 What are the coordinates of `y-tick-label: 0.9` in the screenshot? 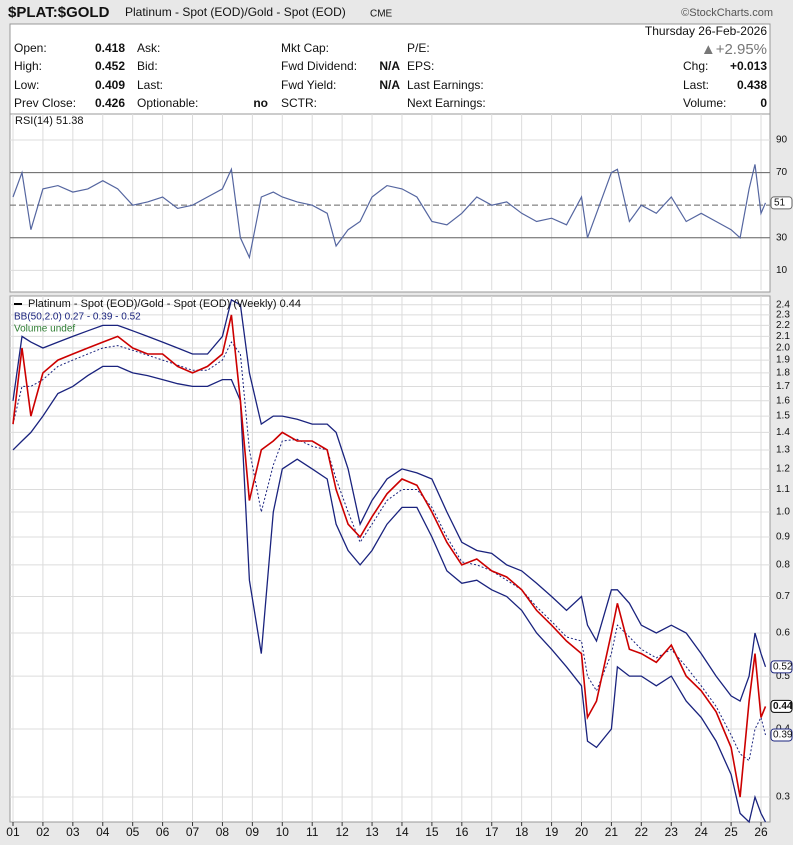 It's located at (783, 537).